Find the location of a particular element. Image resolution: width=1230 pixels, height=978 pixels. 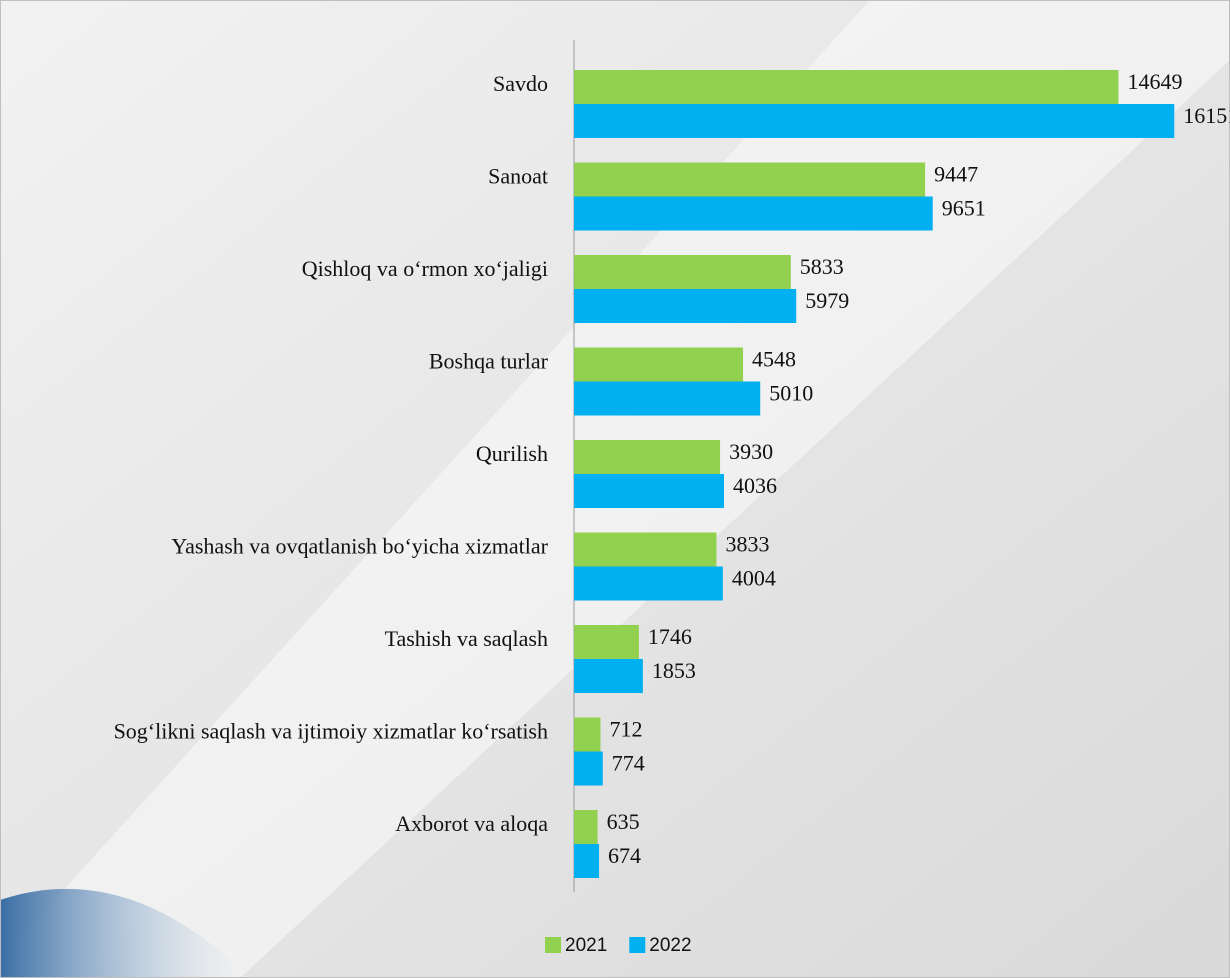

value-label: 14649 is located at coordinates (1154, 81).